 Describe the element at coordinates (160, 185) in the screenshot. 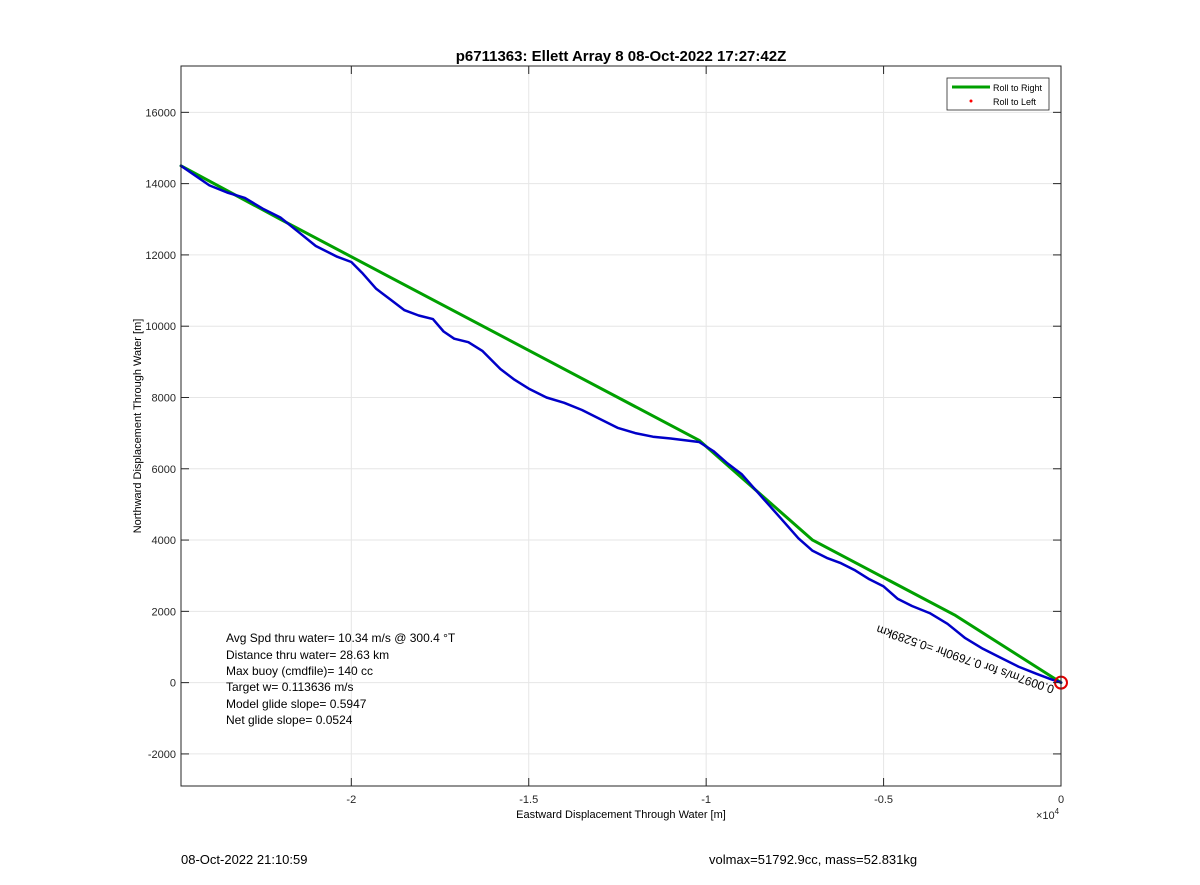

I see `y-tick-label: 14000` at that location.